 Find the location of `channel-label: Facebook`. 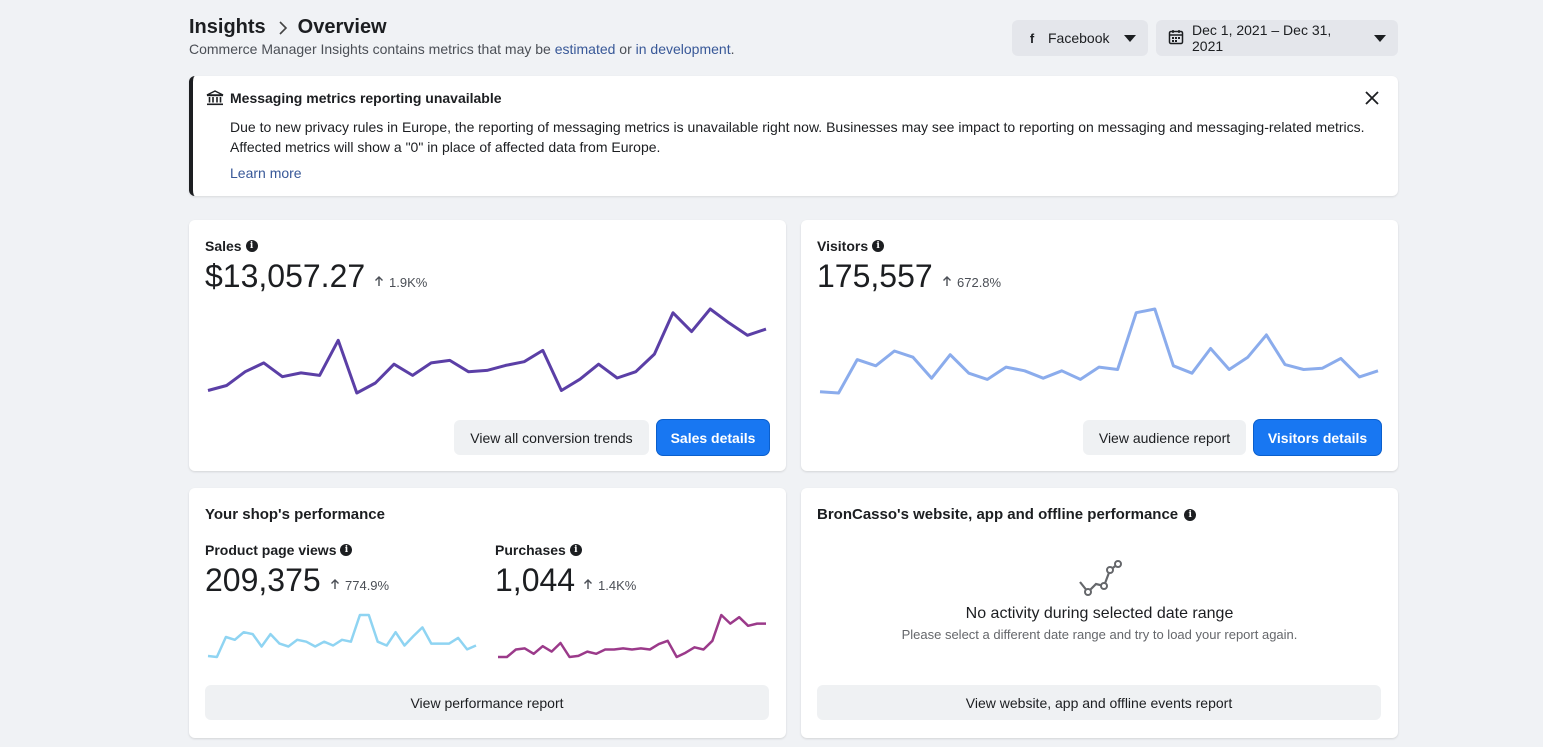

channel-label: Facebook is located at coordinates (1079, 38).